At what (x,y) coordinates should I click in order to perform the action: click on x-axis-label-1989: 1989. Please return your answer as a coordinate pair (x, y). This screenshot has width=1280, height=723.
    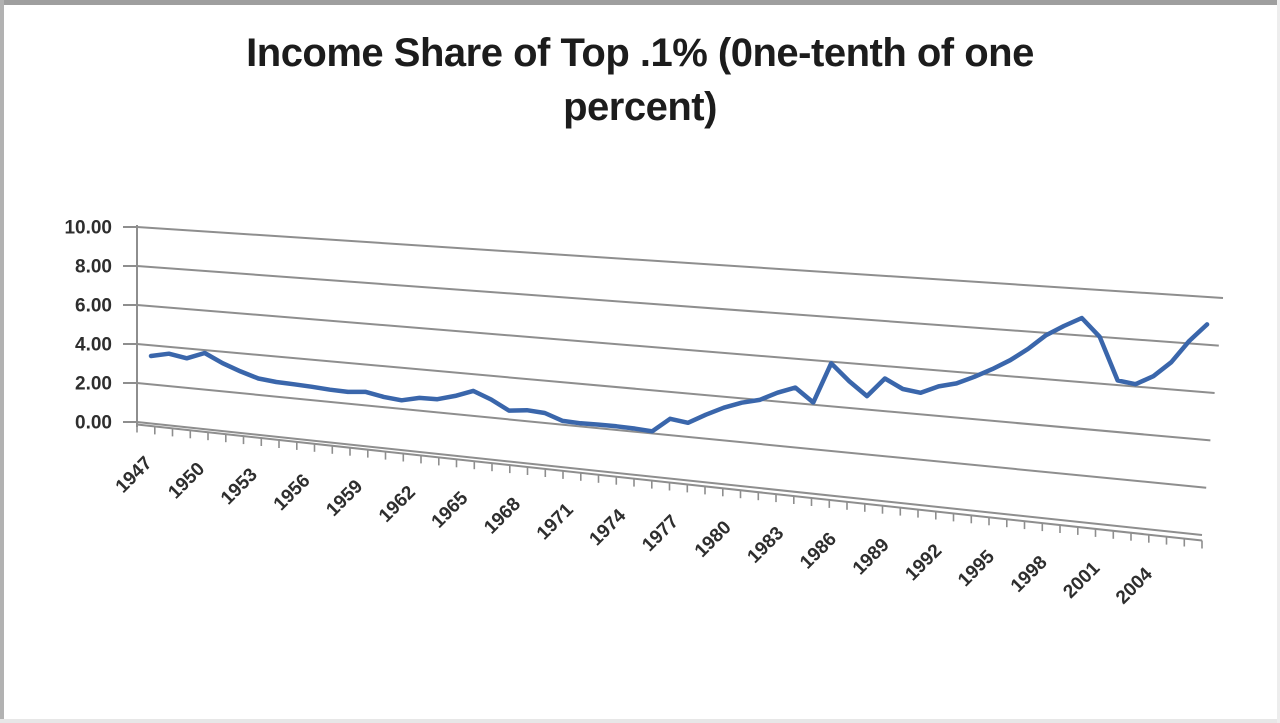
    Looking at the image, I should click on (871, 557).